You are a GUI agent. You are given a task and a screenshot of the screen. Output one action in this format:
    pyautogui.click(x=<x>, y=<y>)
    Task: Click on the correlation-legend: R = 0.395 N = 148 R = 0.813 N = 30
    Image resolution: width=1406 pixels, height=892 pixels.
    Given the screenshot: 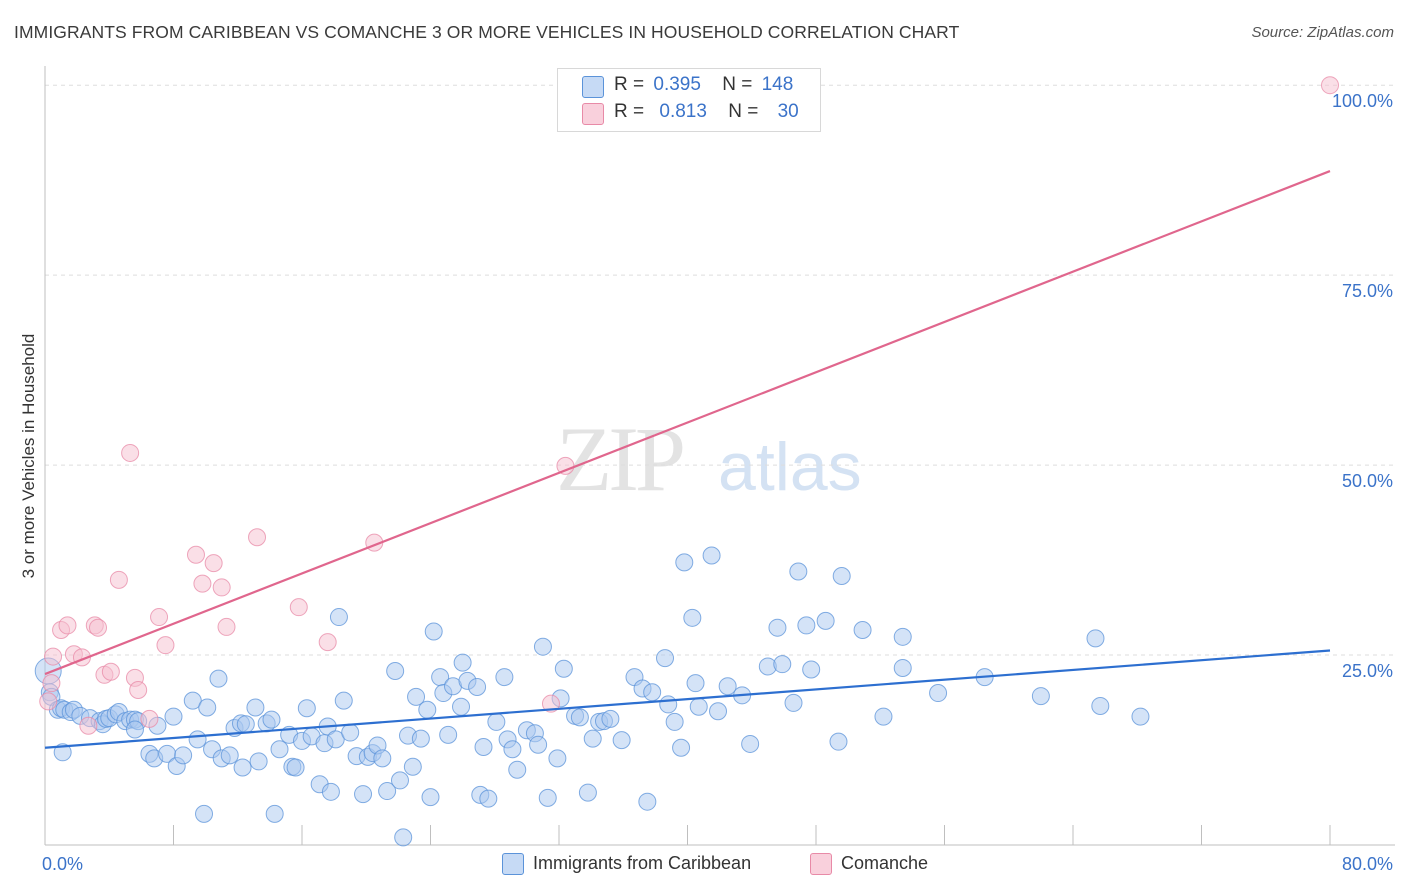 What is the action you would take?
    pyautogui.click(x=689, y=100)
    